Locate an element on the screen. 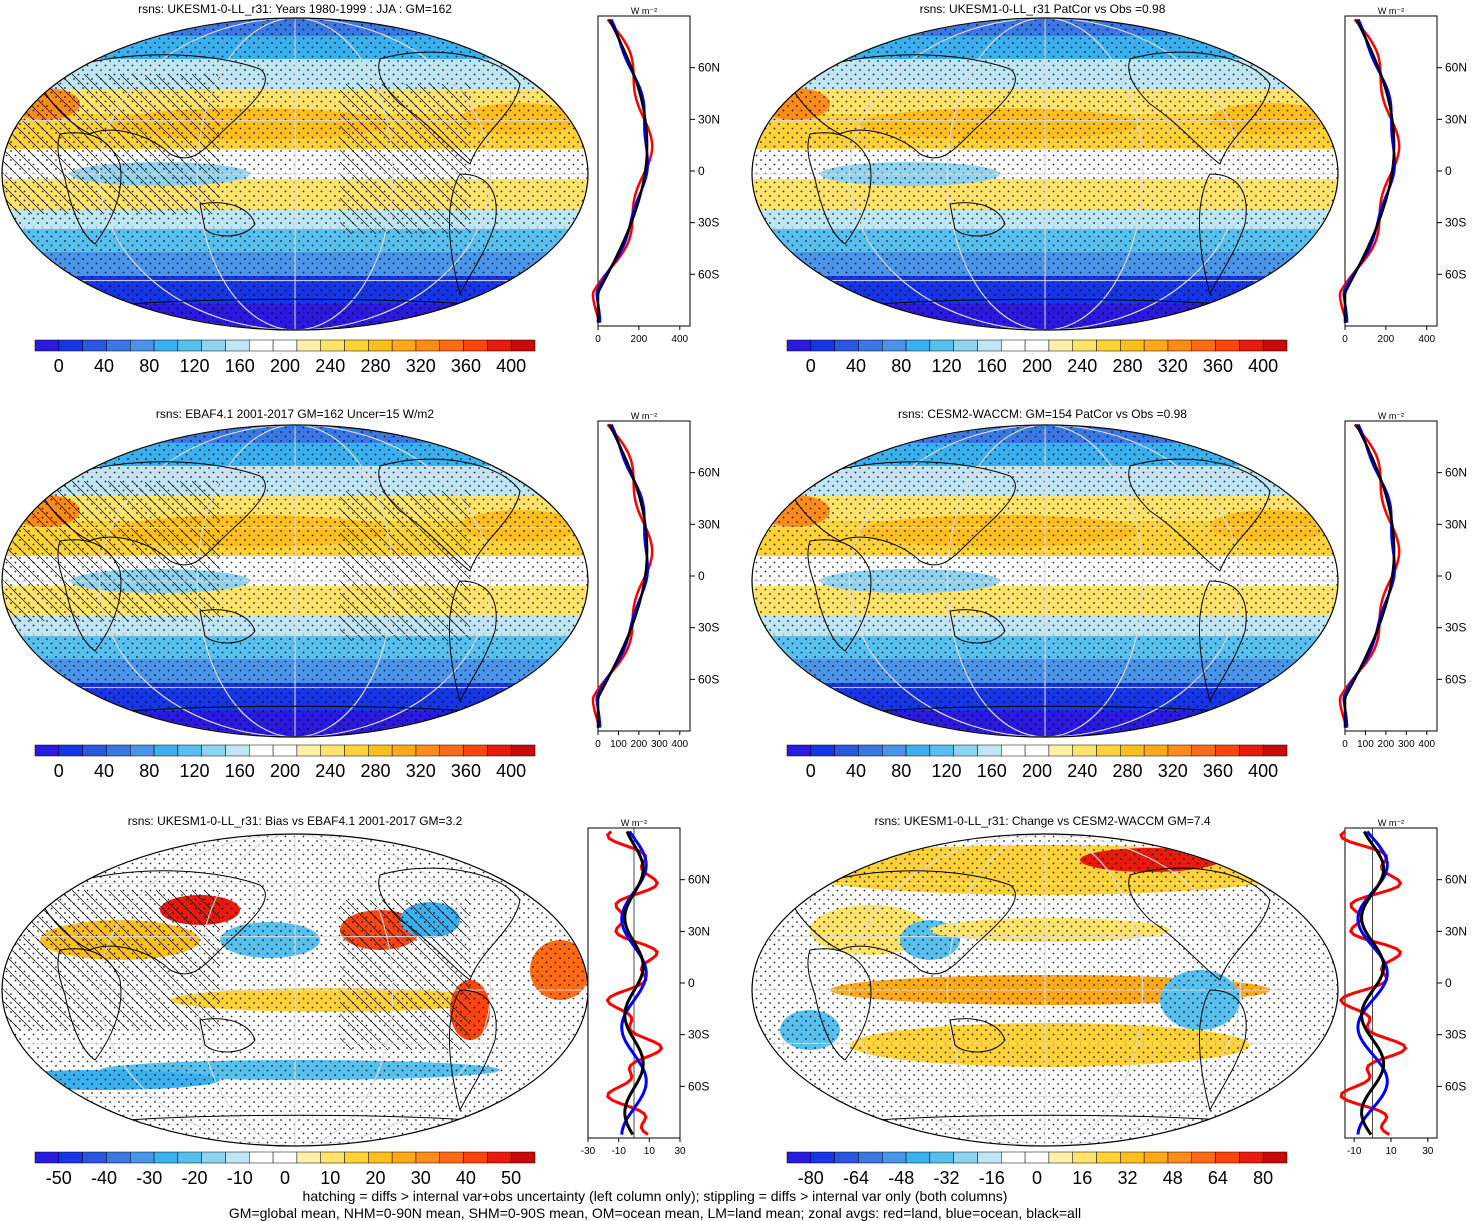  colorbar-tick-label: -10 is located at coordinates (240, 1178).